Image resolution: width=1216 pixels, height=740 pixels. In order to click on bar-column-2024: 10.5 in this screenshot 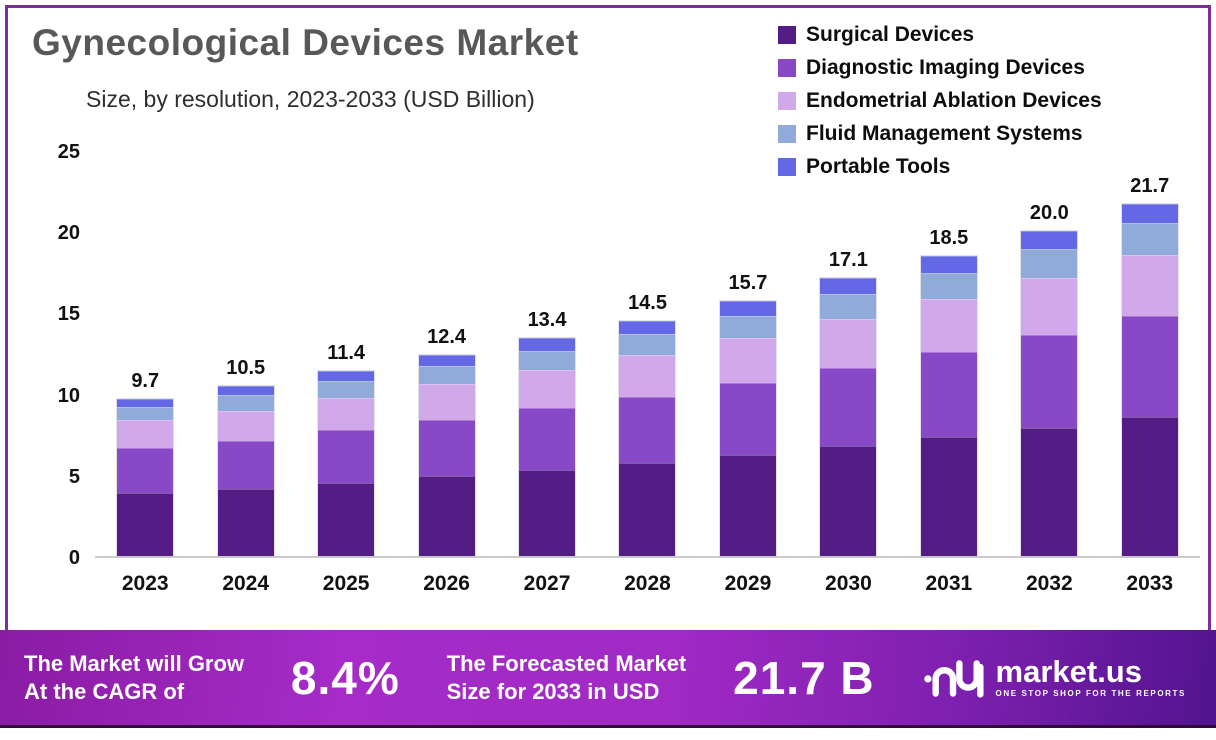, I will do `click(245, 354)`.